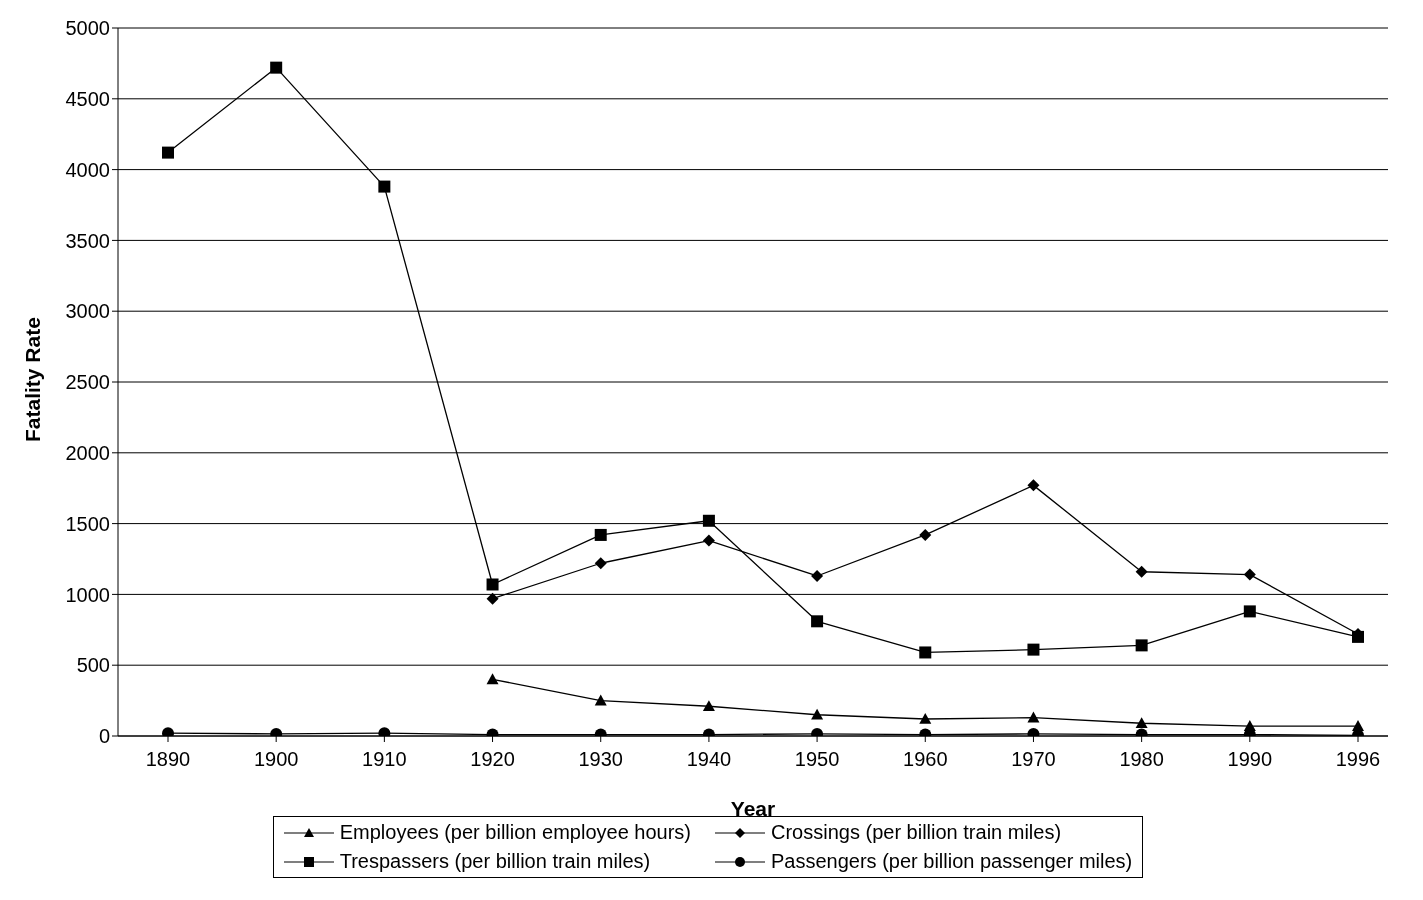 The image size is (1423, 900). Describe the element at coordinates (87, 452) in the screenshot. I see `y-tick-label: 2000` at that location.